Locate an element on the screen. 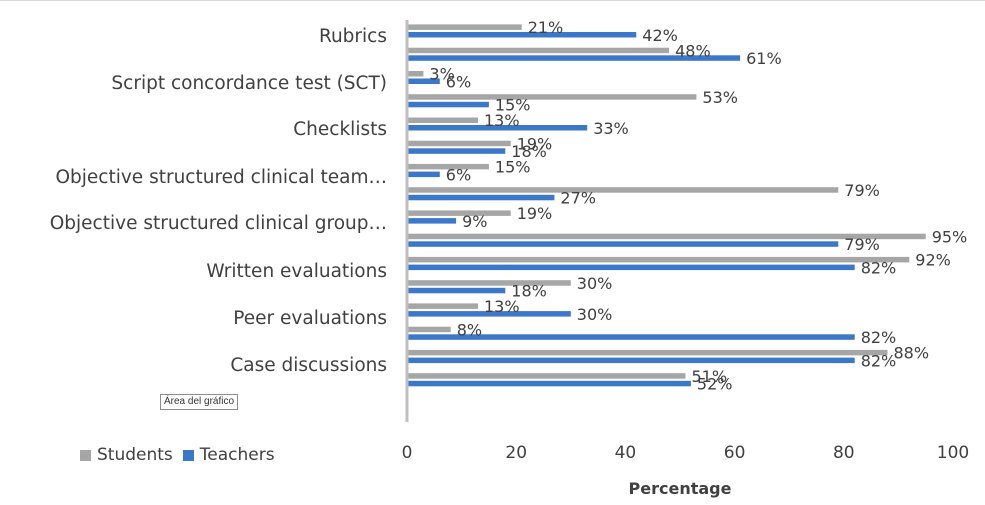 This screenshot has width=985, height=505. value-label-teachers-4: 15% is located at coordinates (513, 105).